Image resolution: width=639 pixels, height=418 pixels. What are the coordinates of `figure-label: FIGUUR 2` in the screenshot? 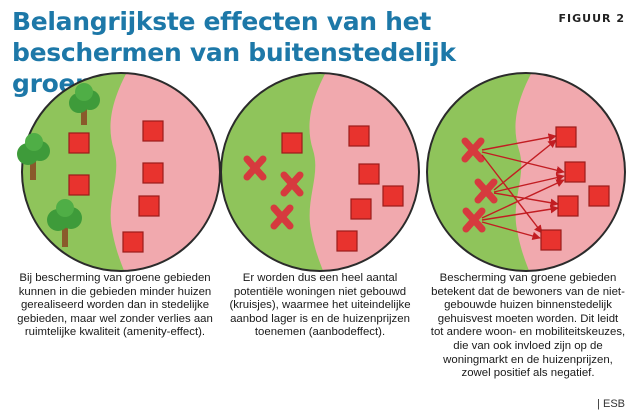 It's located at (591, 18).